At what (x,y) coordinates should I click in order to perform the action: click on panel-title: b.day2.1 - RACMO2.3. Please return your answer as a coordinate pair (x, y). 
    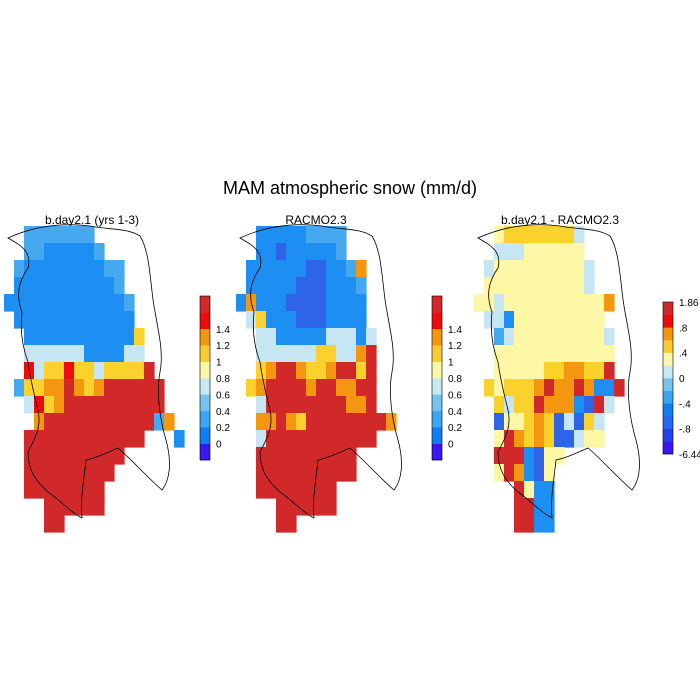
    Looking at the image, I should click on (560, 220).